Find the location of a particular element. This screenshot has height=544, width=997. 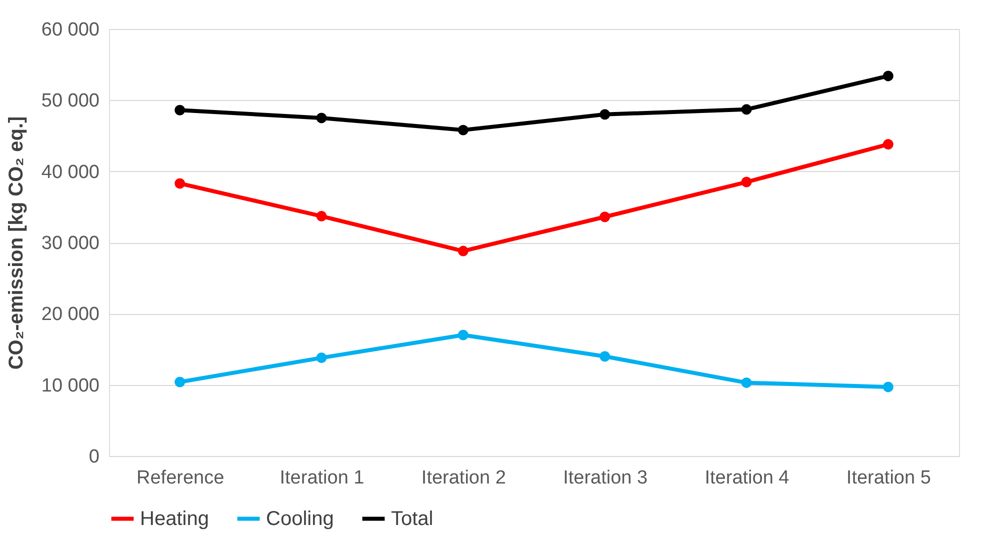

y-tick-label: 40 000 is located at coordinates (70, 172).